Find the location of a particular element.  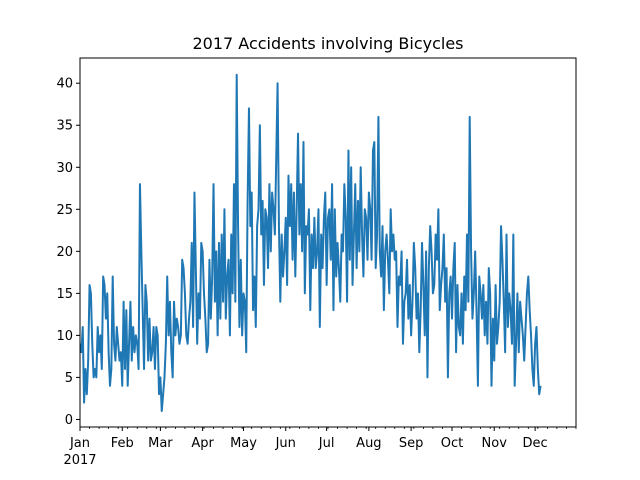

y-tick-label: 5 is located at coordinates (69, 378).